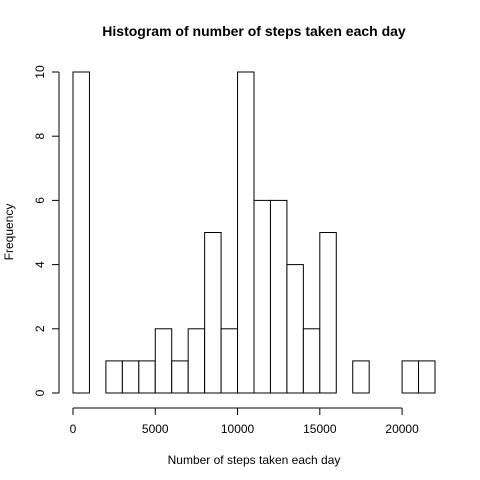  Describe the element at coordinates (40, 328) in the screenshot. I see `y-axis-tick-label-1: 2` at that location.